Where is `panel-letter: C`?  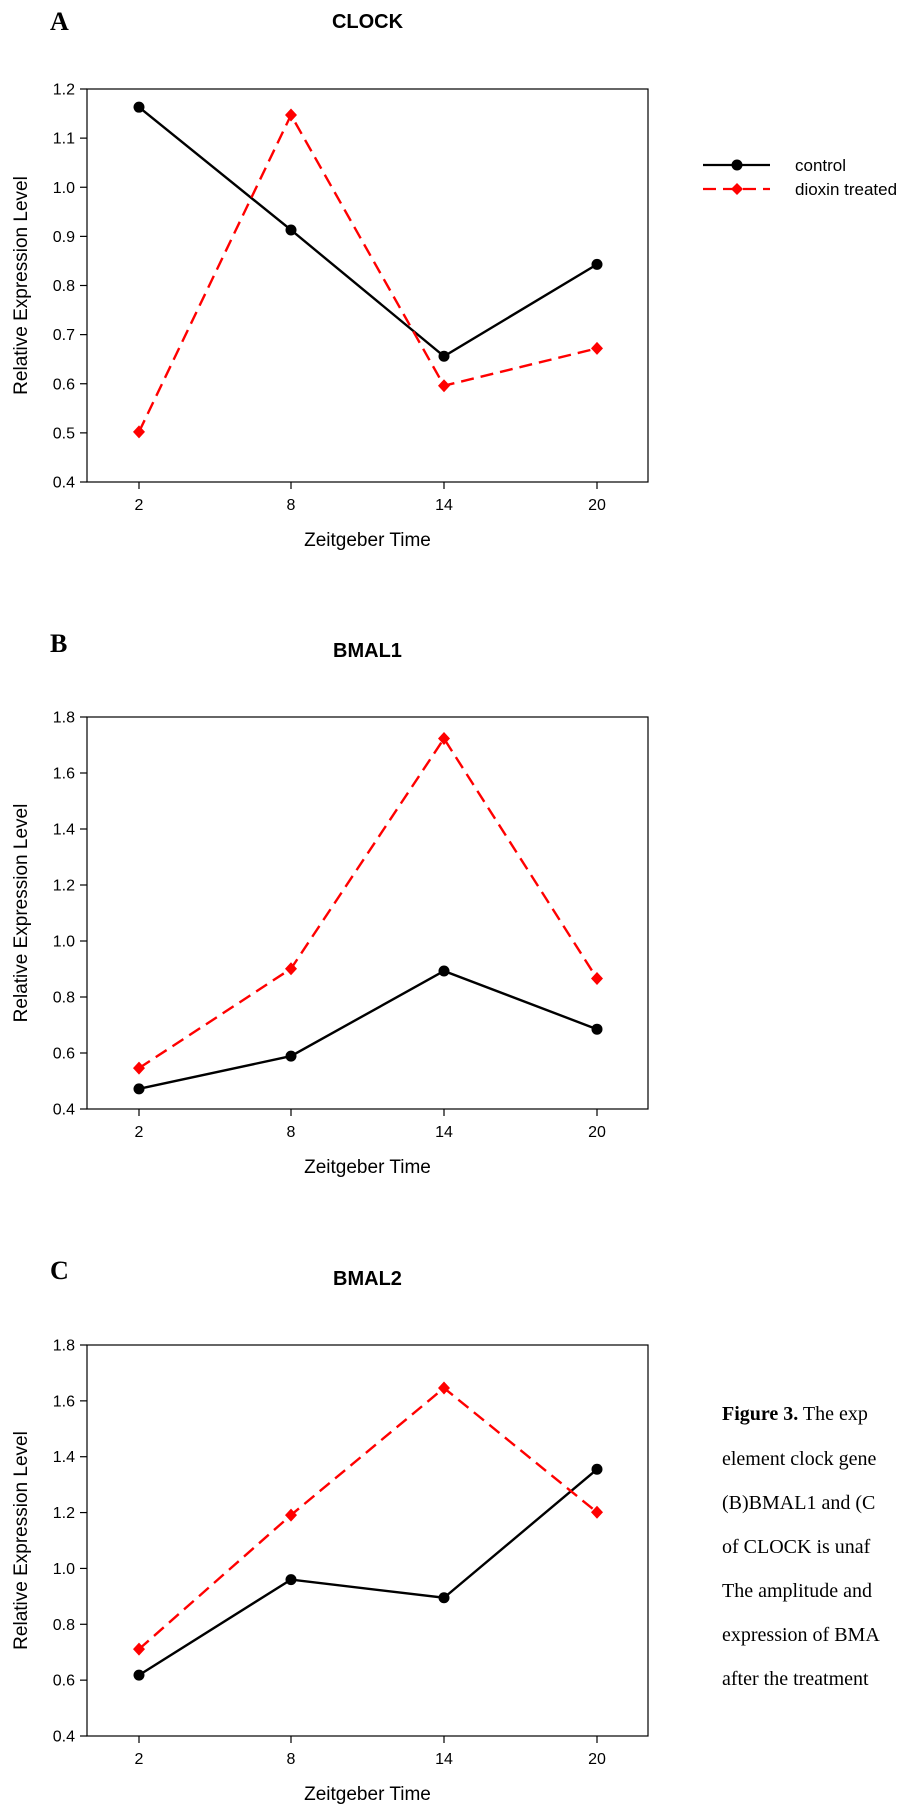 panel-letter: C is located at coordinates (59, 1270).